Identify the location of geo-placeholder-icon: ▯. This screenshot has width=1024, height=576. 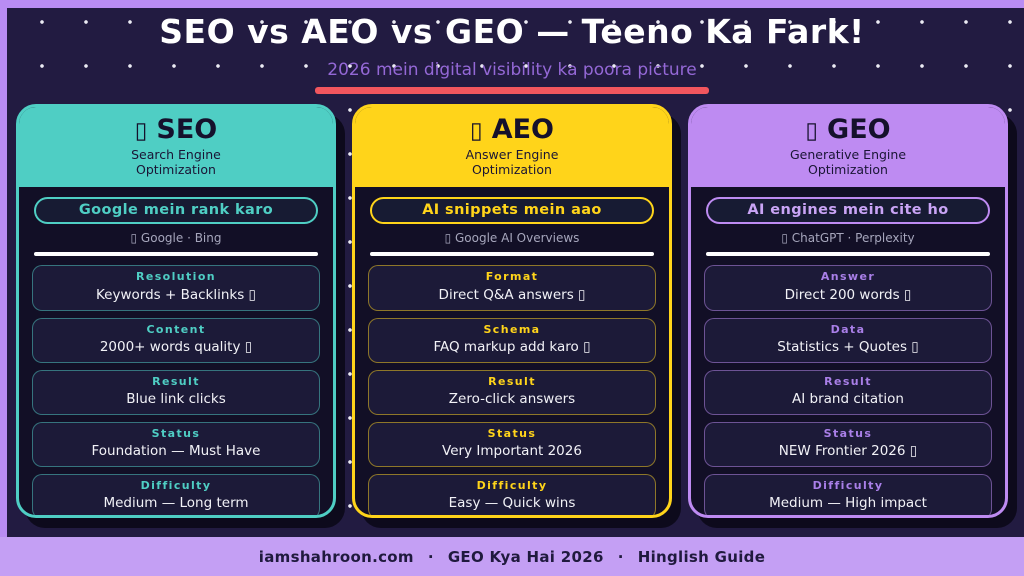
(812, 131).